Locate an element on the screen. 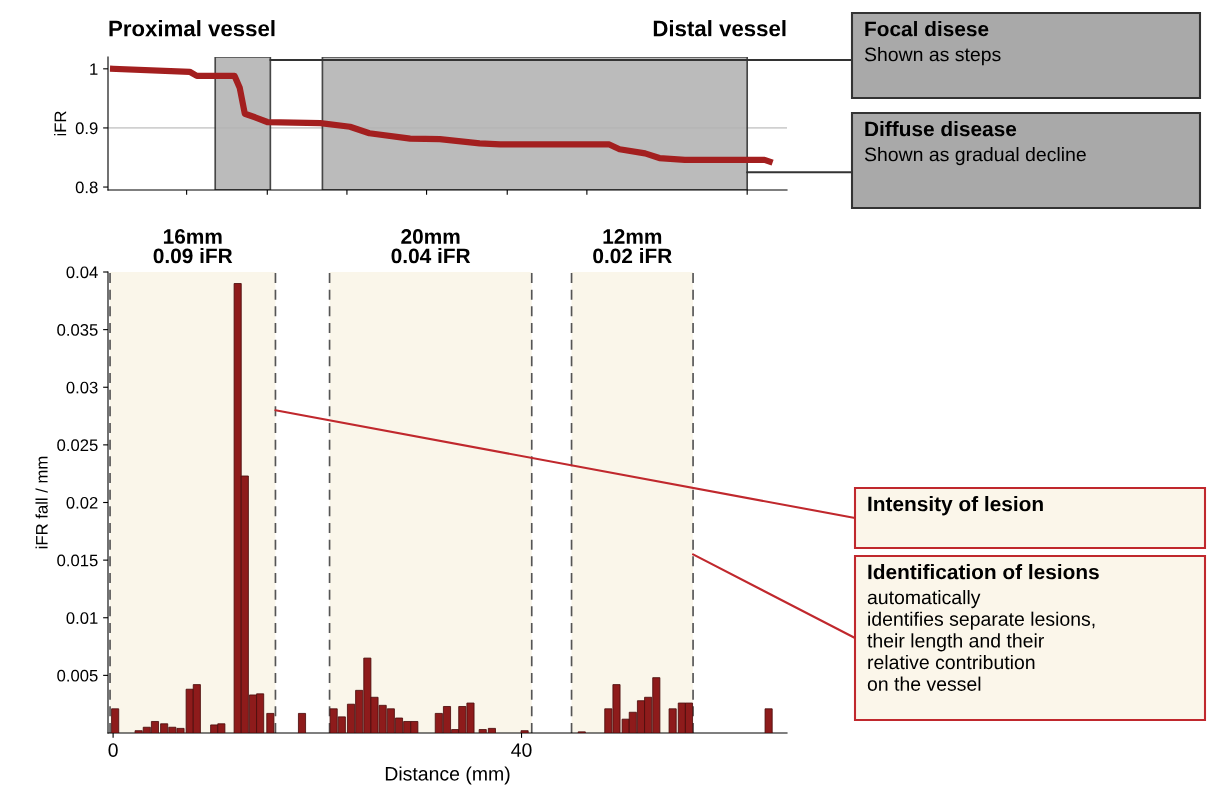  y-tick-label: 0.01 is located at coordinates (82, 618).